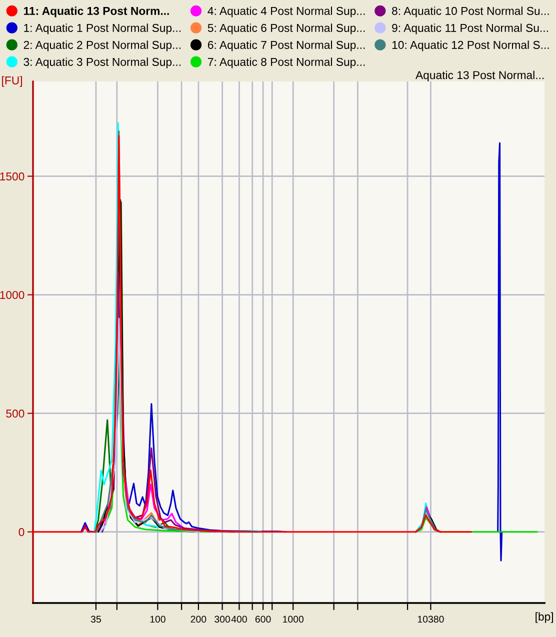 The image size is (556, 637). What do you see at coordinates (12, 176) in the screenshot?
I see `y-tick-label: 1500` at bounding box center [12, 176].